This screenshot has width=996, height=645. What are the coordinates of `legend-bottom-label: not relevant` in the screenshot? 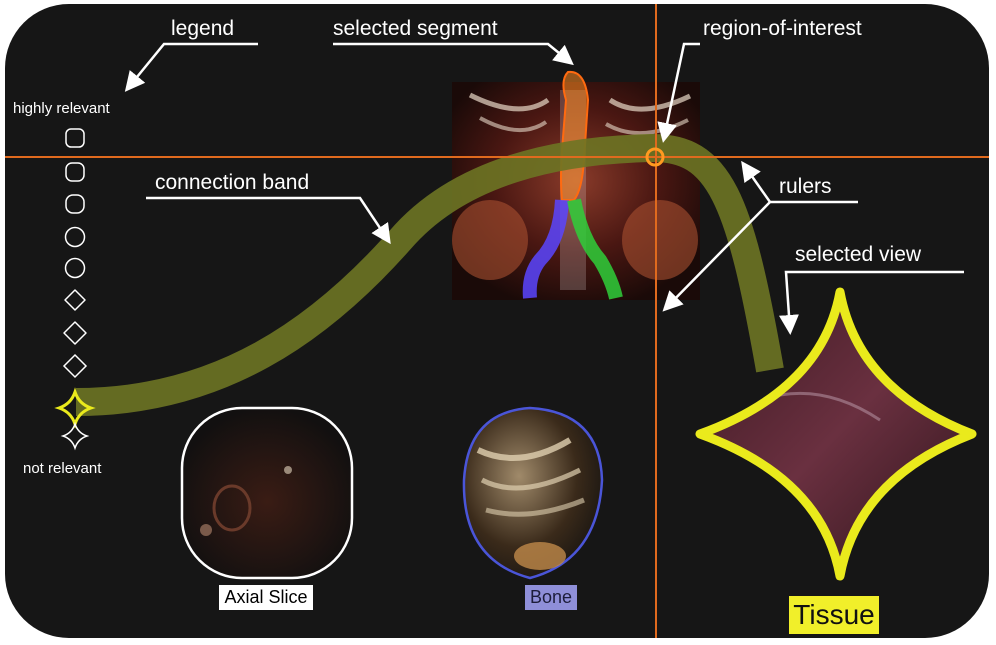 It's located at (62, 468).